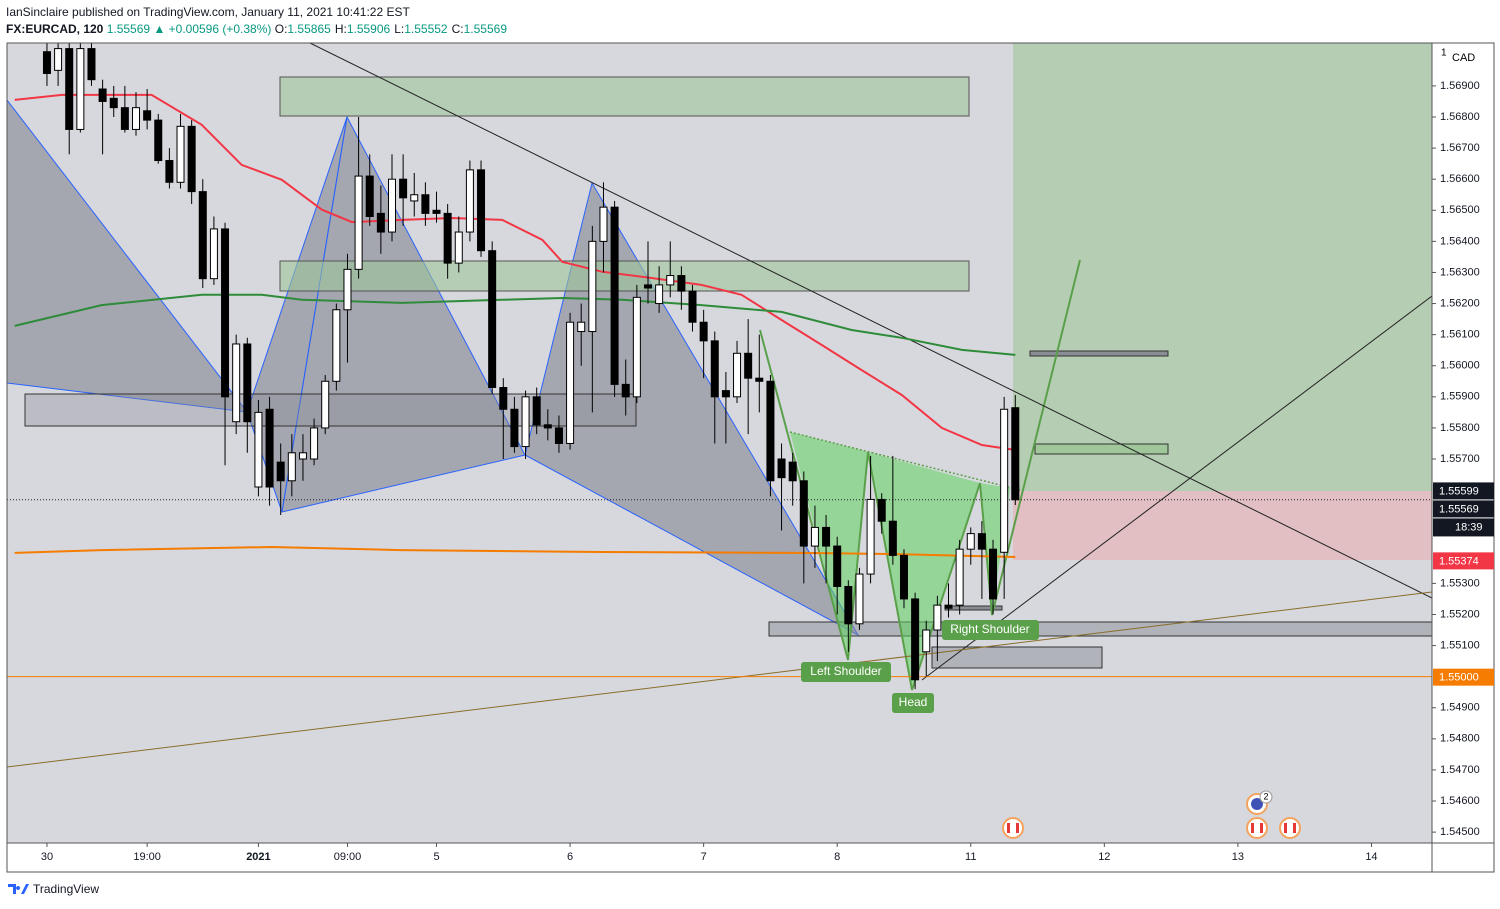 Image resolution: width=1500 pixels, height=909 pixels. What do you see at coordinates (1460, 335) in the screenshot?
I see `y-tick-label: 1.56100` at bounding box center [1460, 335].